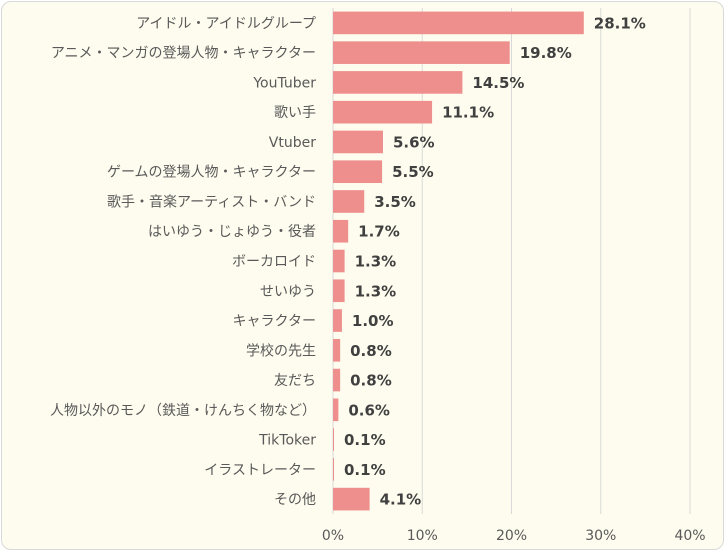  What do you see at coordinates (468, 113) in the screenshot?
I see `value-label: 11.1%` at bounding box center [468, 113].